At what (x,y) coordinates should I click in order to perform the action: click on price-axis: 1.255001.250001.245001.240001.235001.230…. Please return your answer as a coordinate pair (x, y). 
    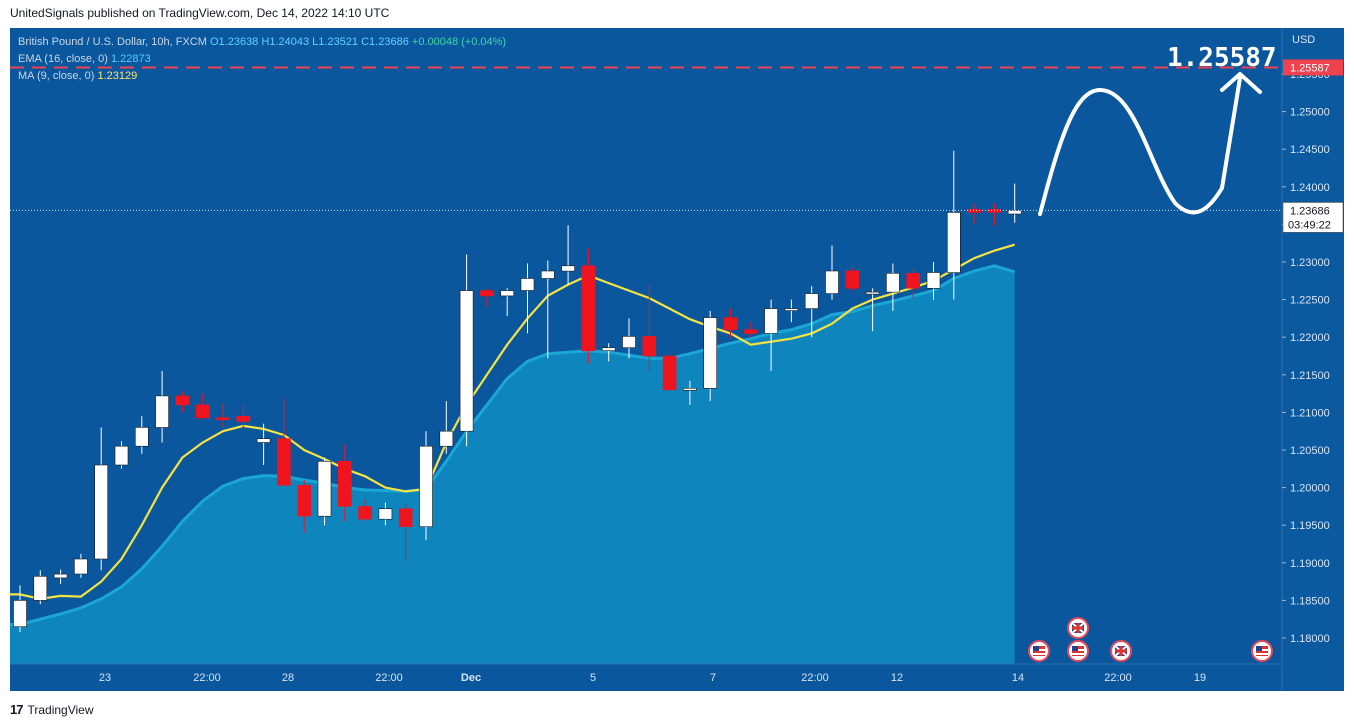
    Looking at the image, I should click on (1312, 359).